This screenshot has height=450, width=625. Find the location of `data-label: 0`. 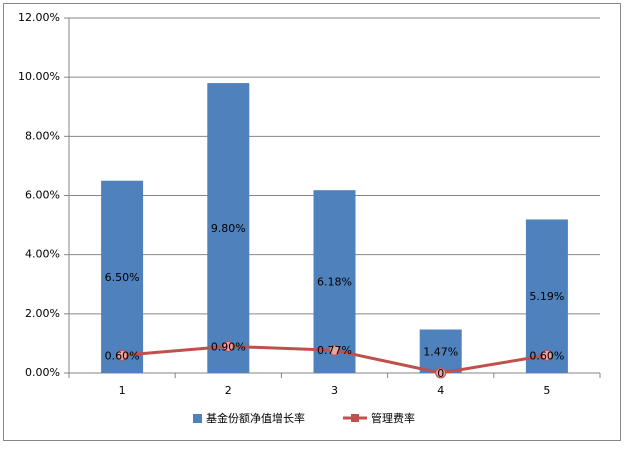

data-label: 0 is located at coordinates (440, 373).